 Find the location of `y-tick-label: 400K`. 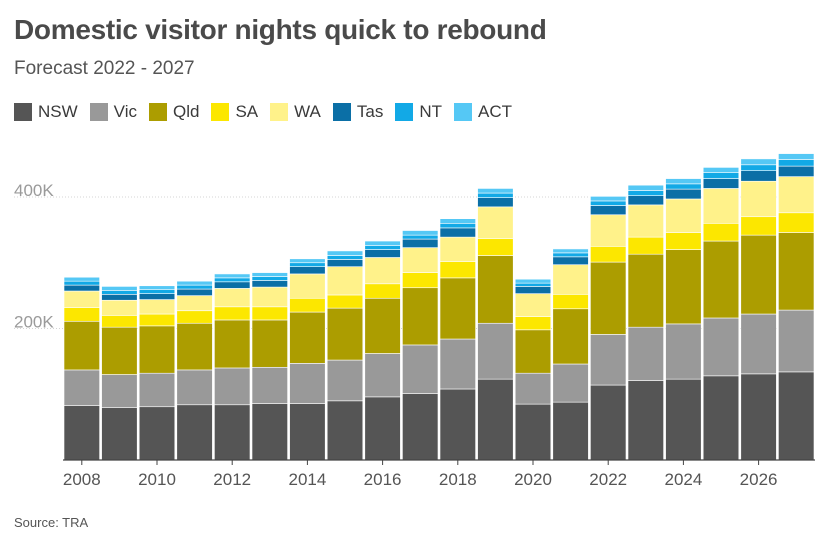

y-tick-label: 400K is located at coordinates (34, 190).